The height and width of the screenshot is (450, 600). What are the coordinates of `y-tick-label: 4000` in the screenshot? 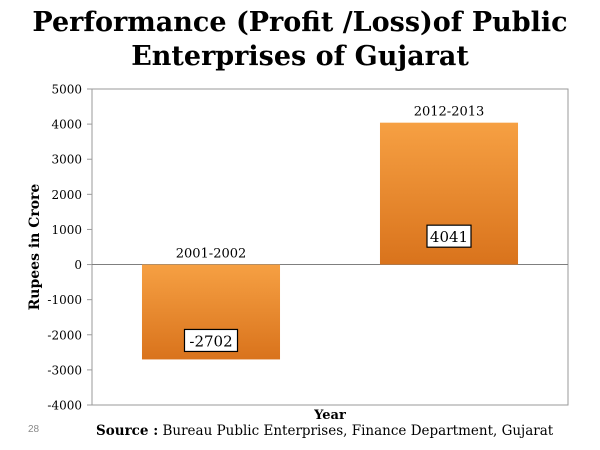 It's located at (66, 125).